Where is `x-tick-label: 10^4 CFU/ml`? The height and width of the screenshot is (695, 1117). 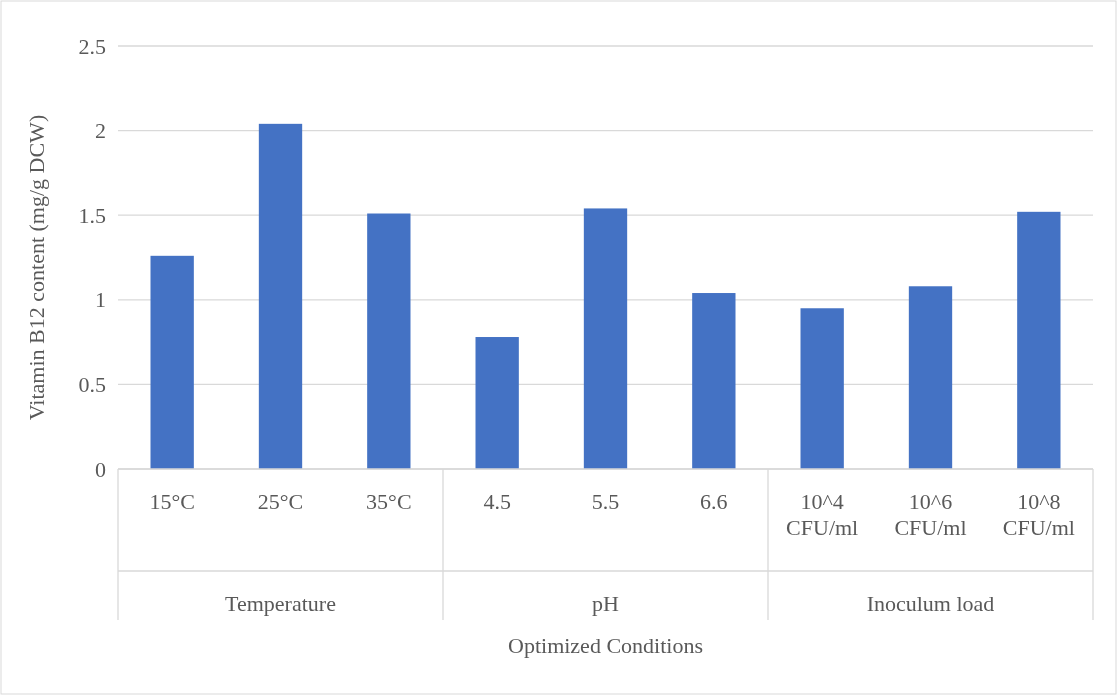 x-tick-label: 10^4 CFU/ml is located at coordinates (822, 514).